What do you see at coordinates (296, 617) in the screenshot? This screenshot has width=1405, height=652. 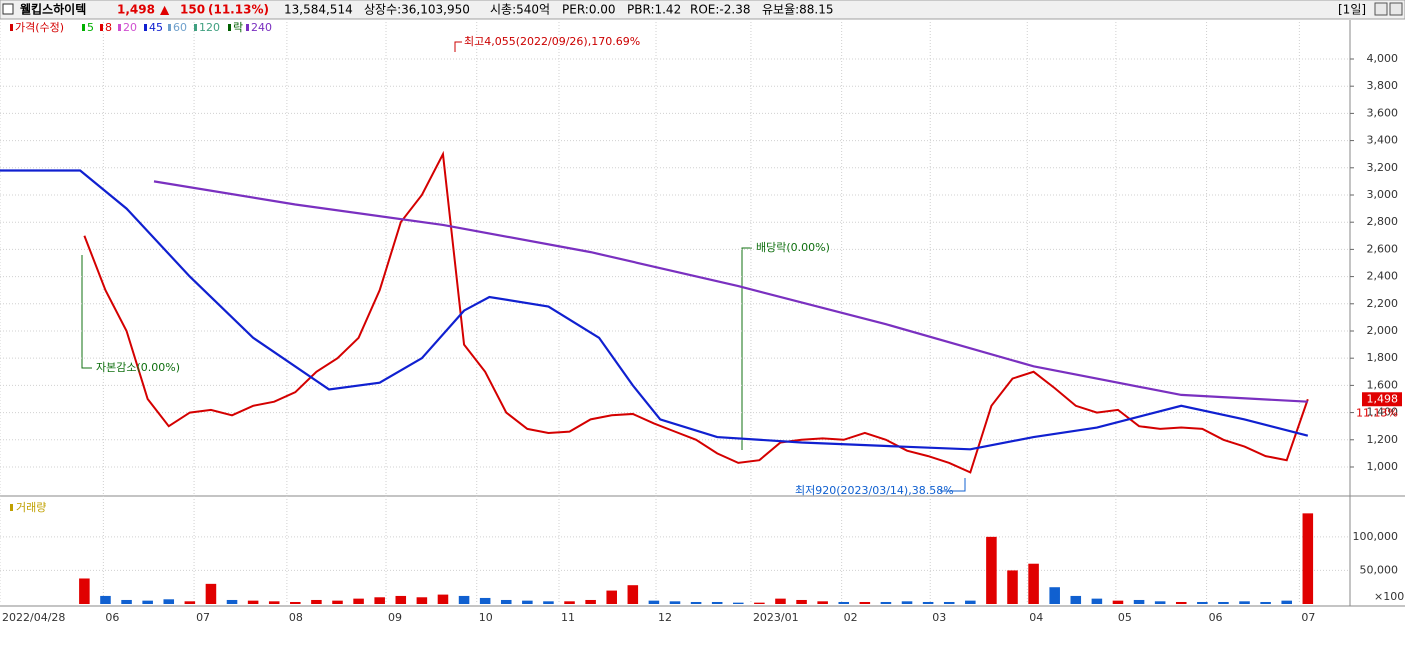 I see `x-tick-label: 08` at bounding box center [296, 617].